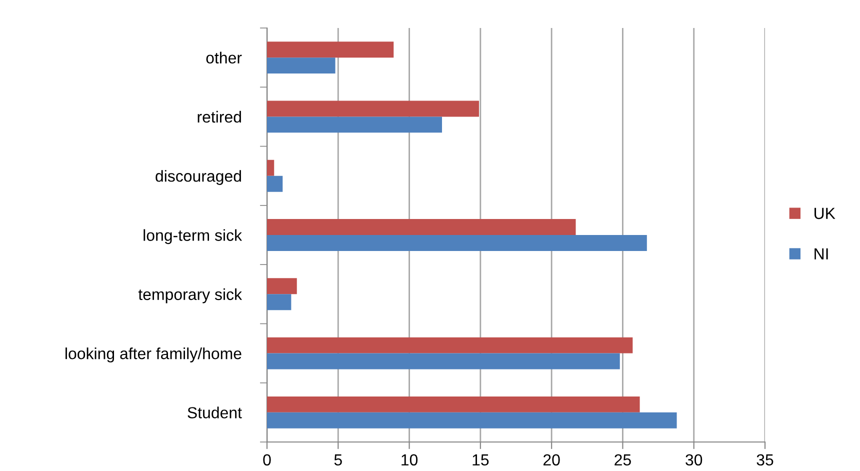  I want to click on y-tick-label: looking after family/home, so click(154, 355).